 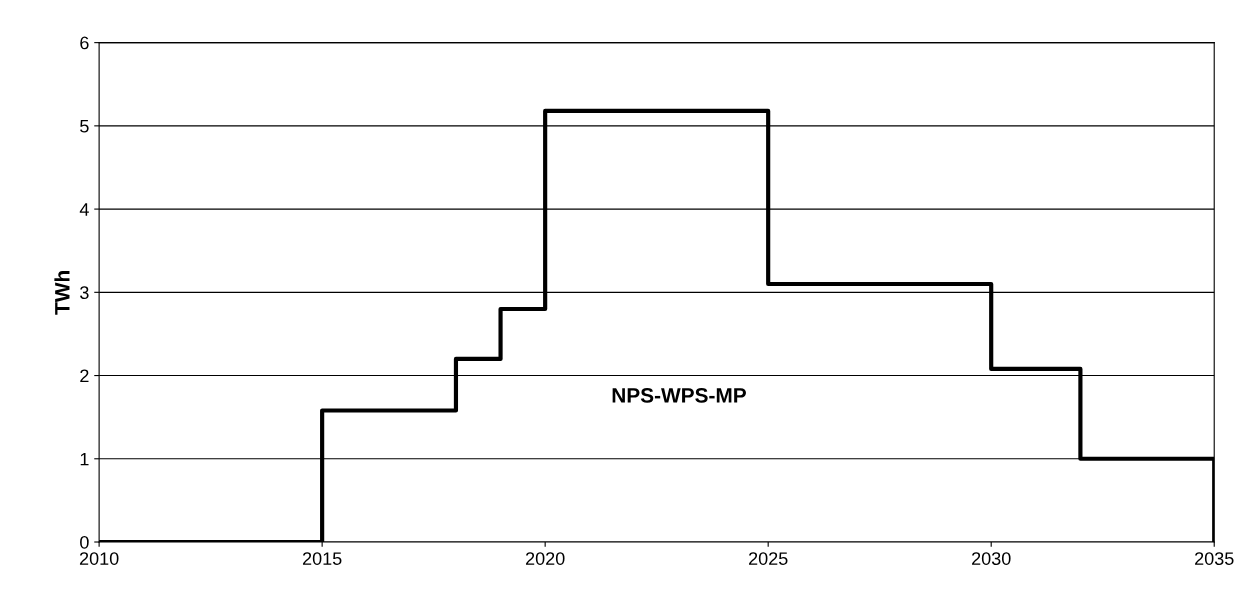 I want to click on y-tick-label: 1, so click(x=84, y=459).